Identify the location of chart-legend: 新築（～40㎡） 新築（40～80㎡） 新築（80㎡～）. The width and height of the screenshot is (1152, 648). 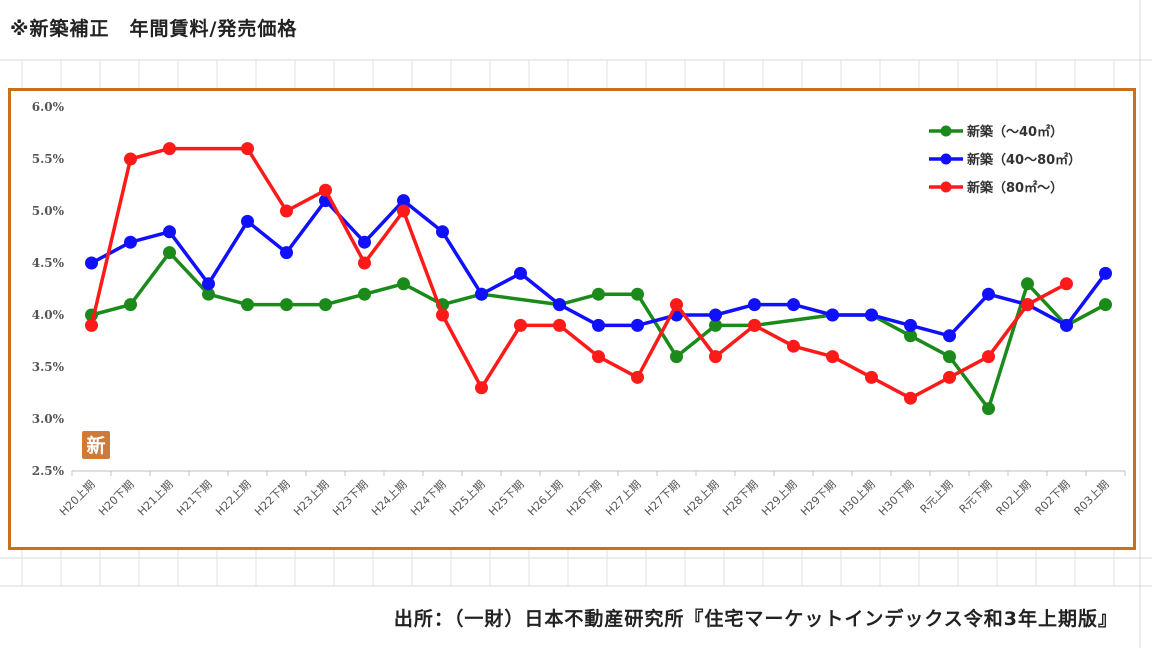
(1005, 160).